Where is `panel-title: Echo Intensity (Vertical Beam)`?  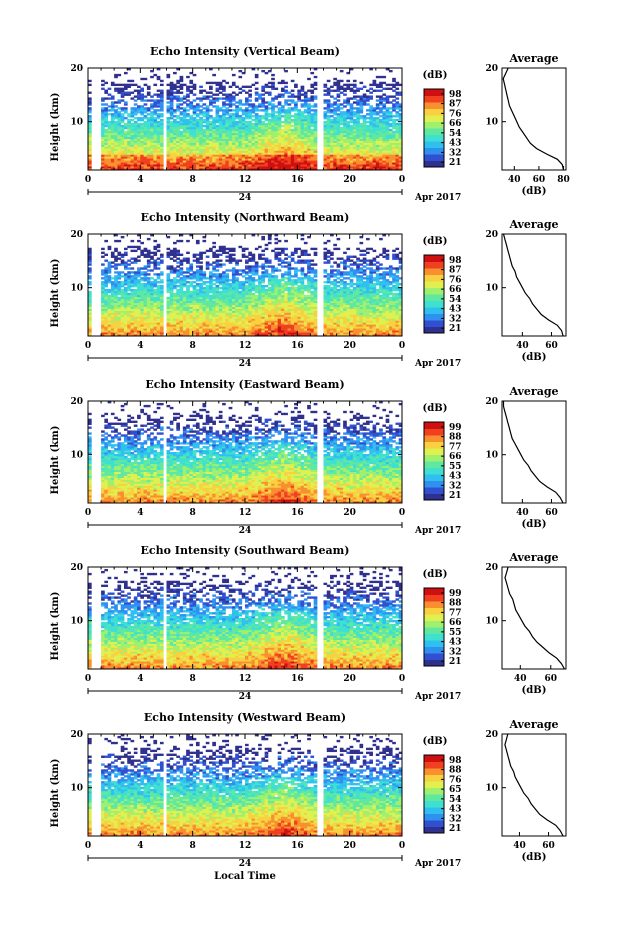
panel-title: Echo Intensity (Vertical Beam) is located at coordinates (245, 51).